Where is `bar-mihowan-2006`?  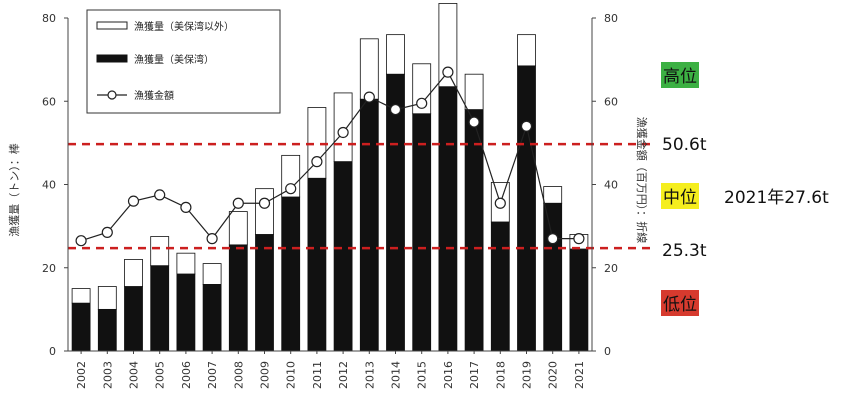 bar-mihowan-2006 is located at coordinates (186, 312).